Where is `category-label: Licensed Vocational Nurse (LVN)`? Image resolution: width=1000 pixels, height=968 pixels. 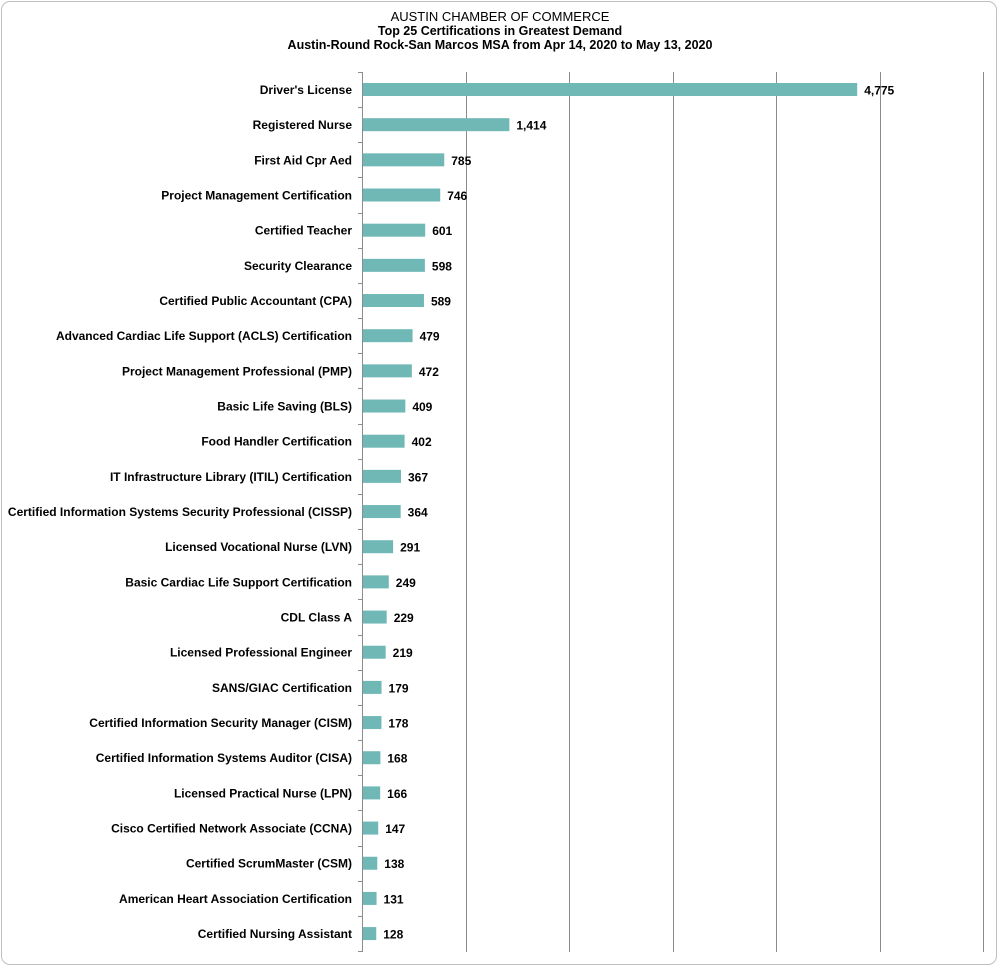 category-label: Licensed Vocational Nurse (LVN) is located at coordinates (258, 547).